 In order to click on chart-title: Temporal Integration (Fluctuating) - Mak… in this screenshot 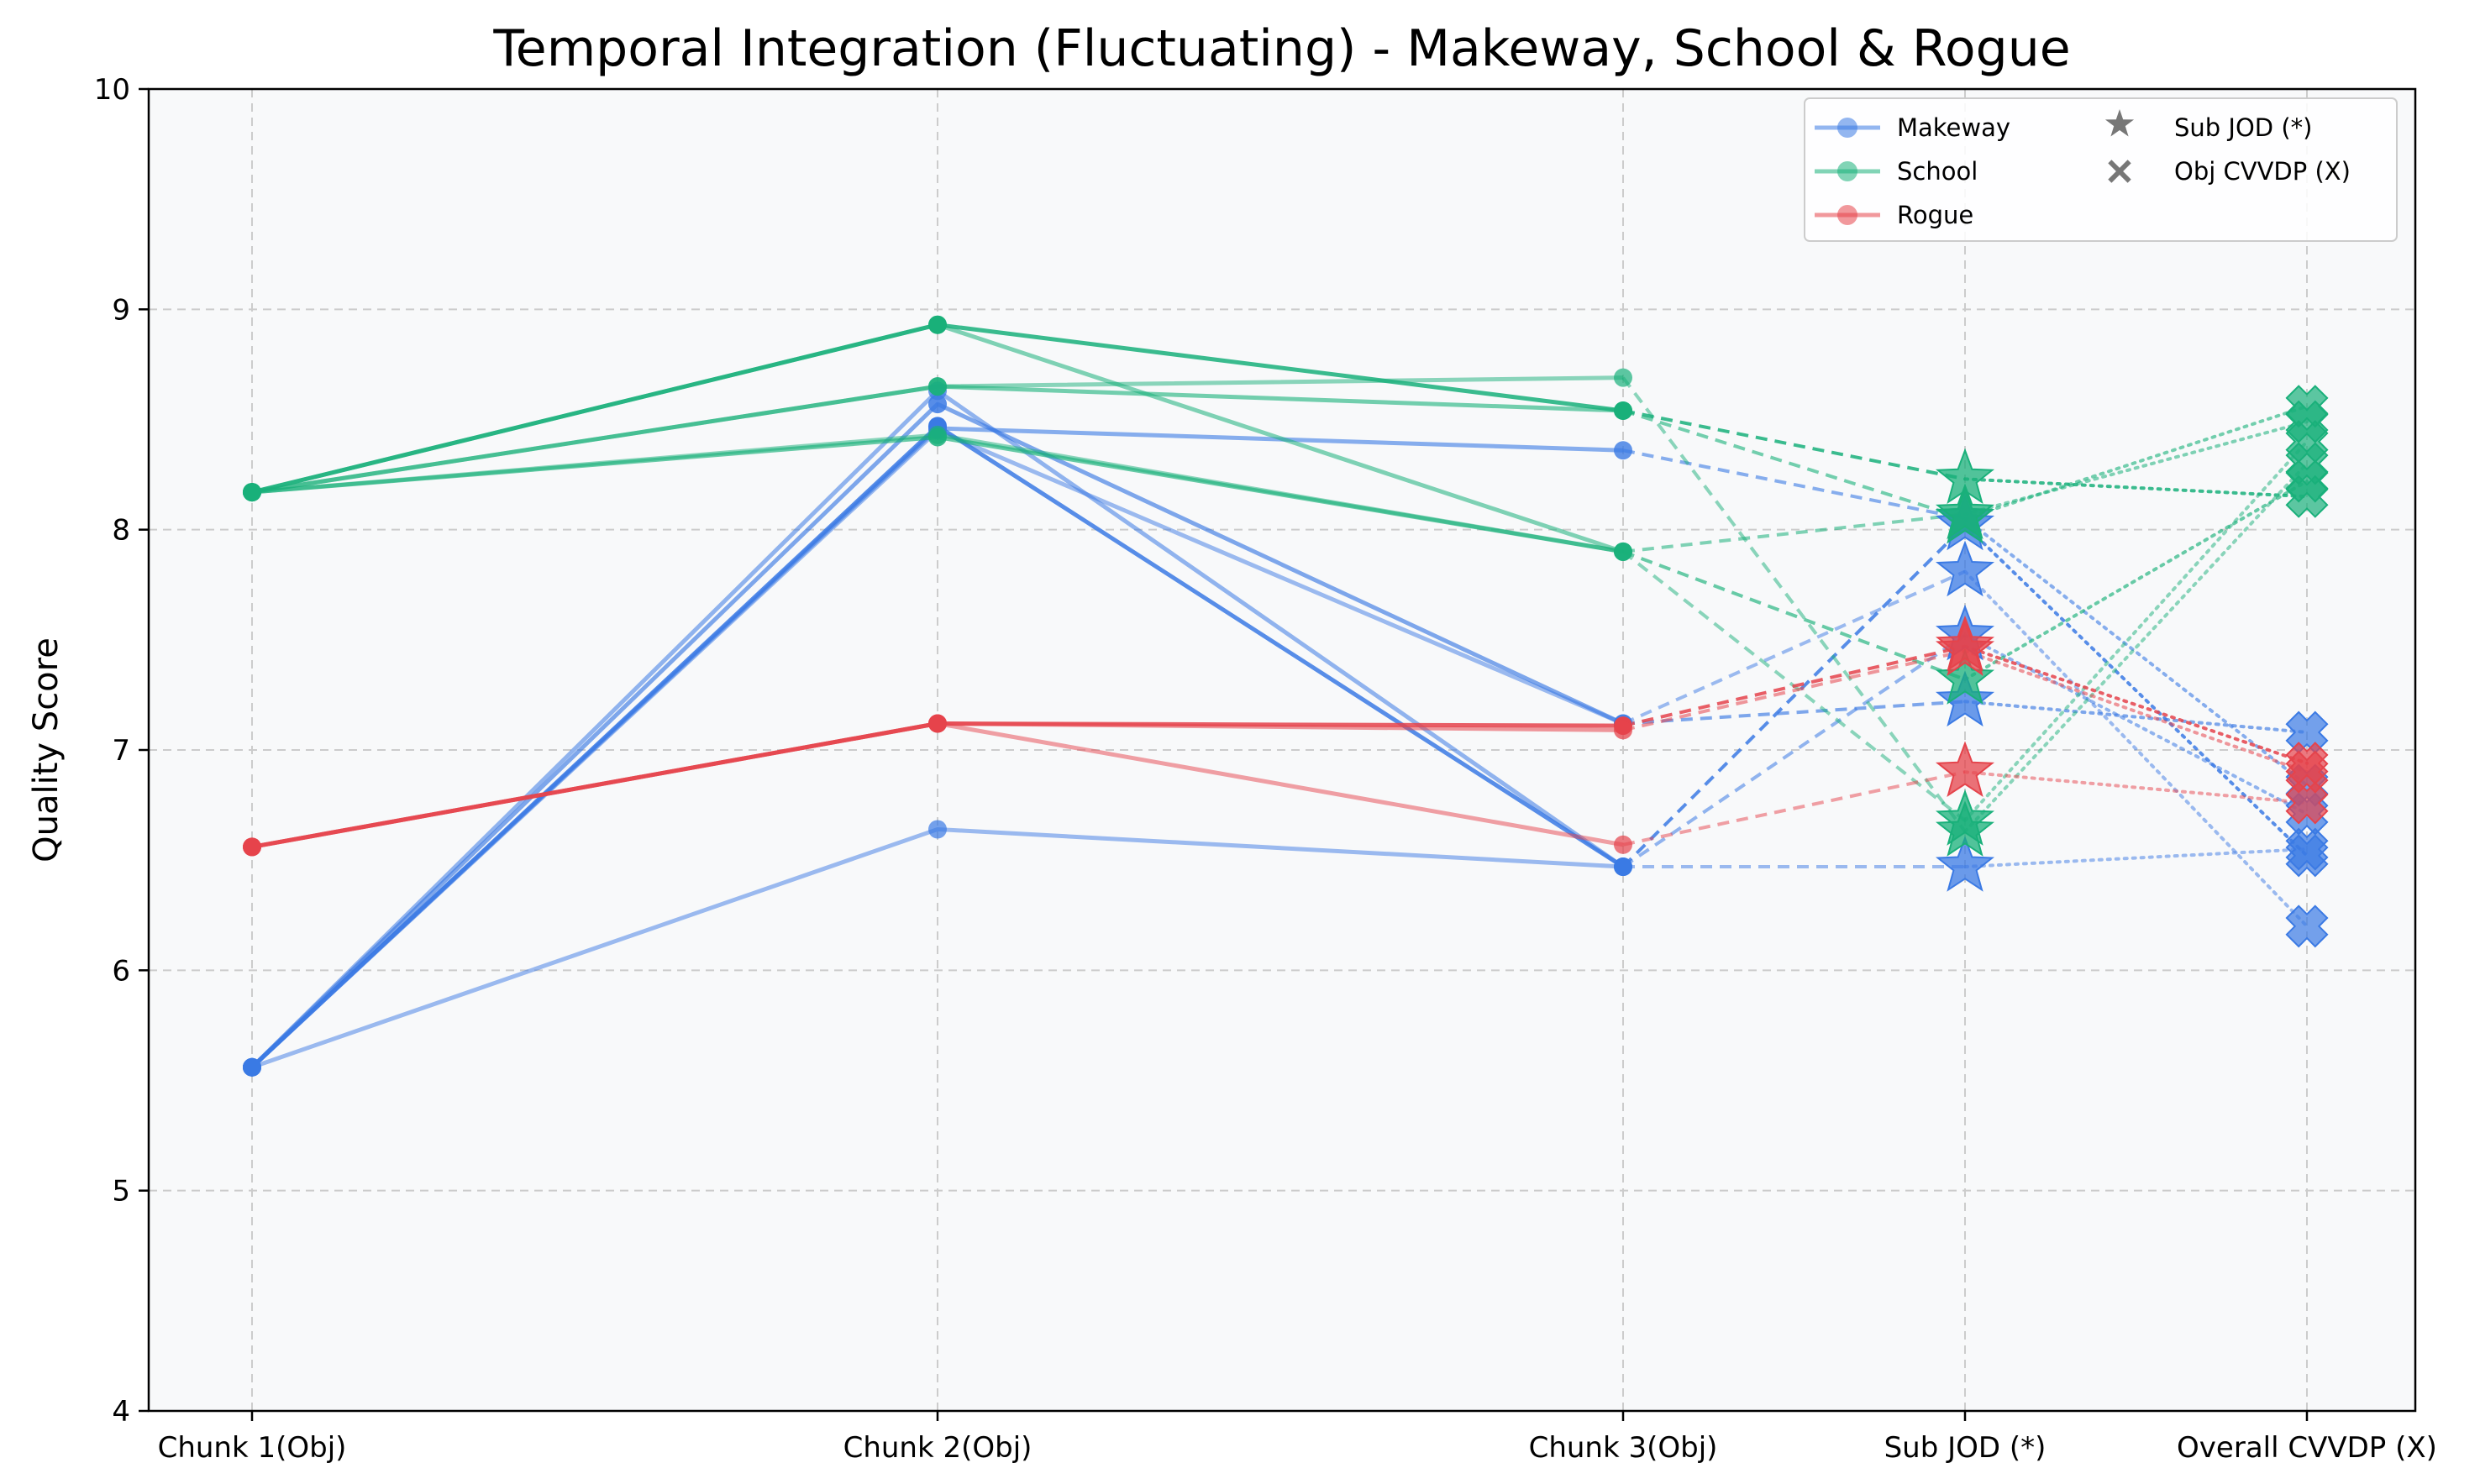, I will do `click(1281, 49)`.